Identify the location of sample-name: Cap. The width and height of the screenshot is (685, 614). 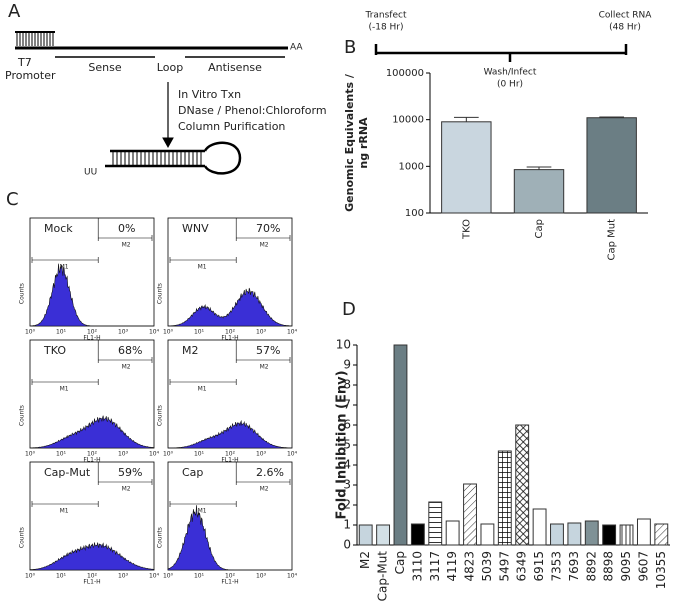
(192, 472).